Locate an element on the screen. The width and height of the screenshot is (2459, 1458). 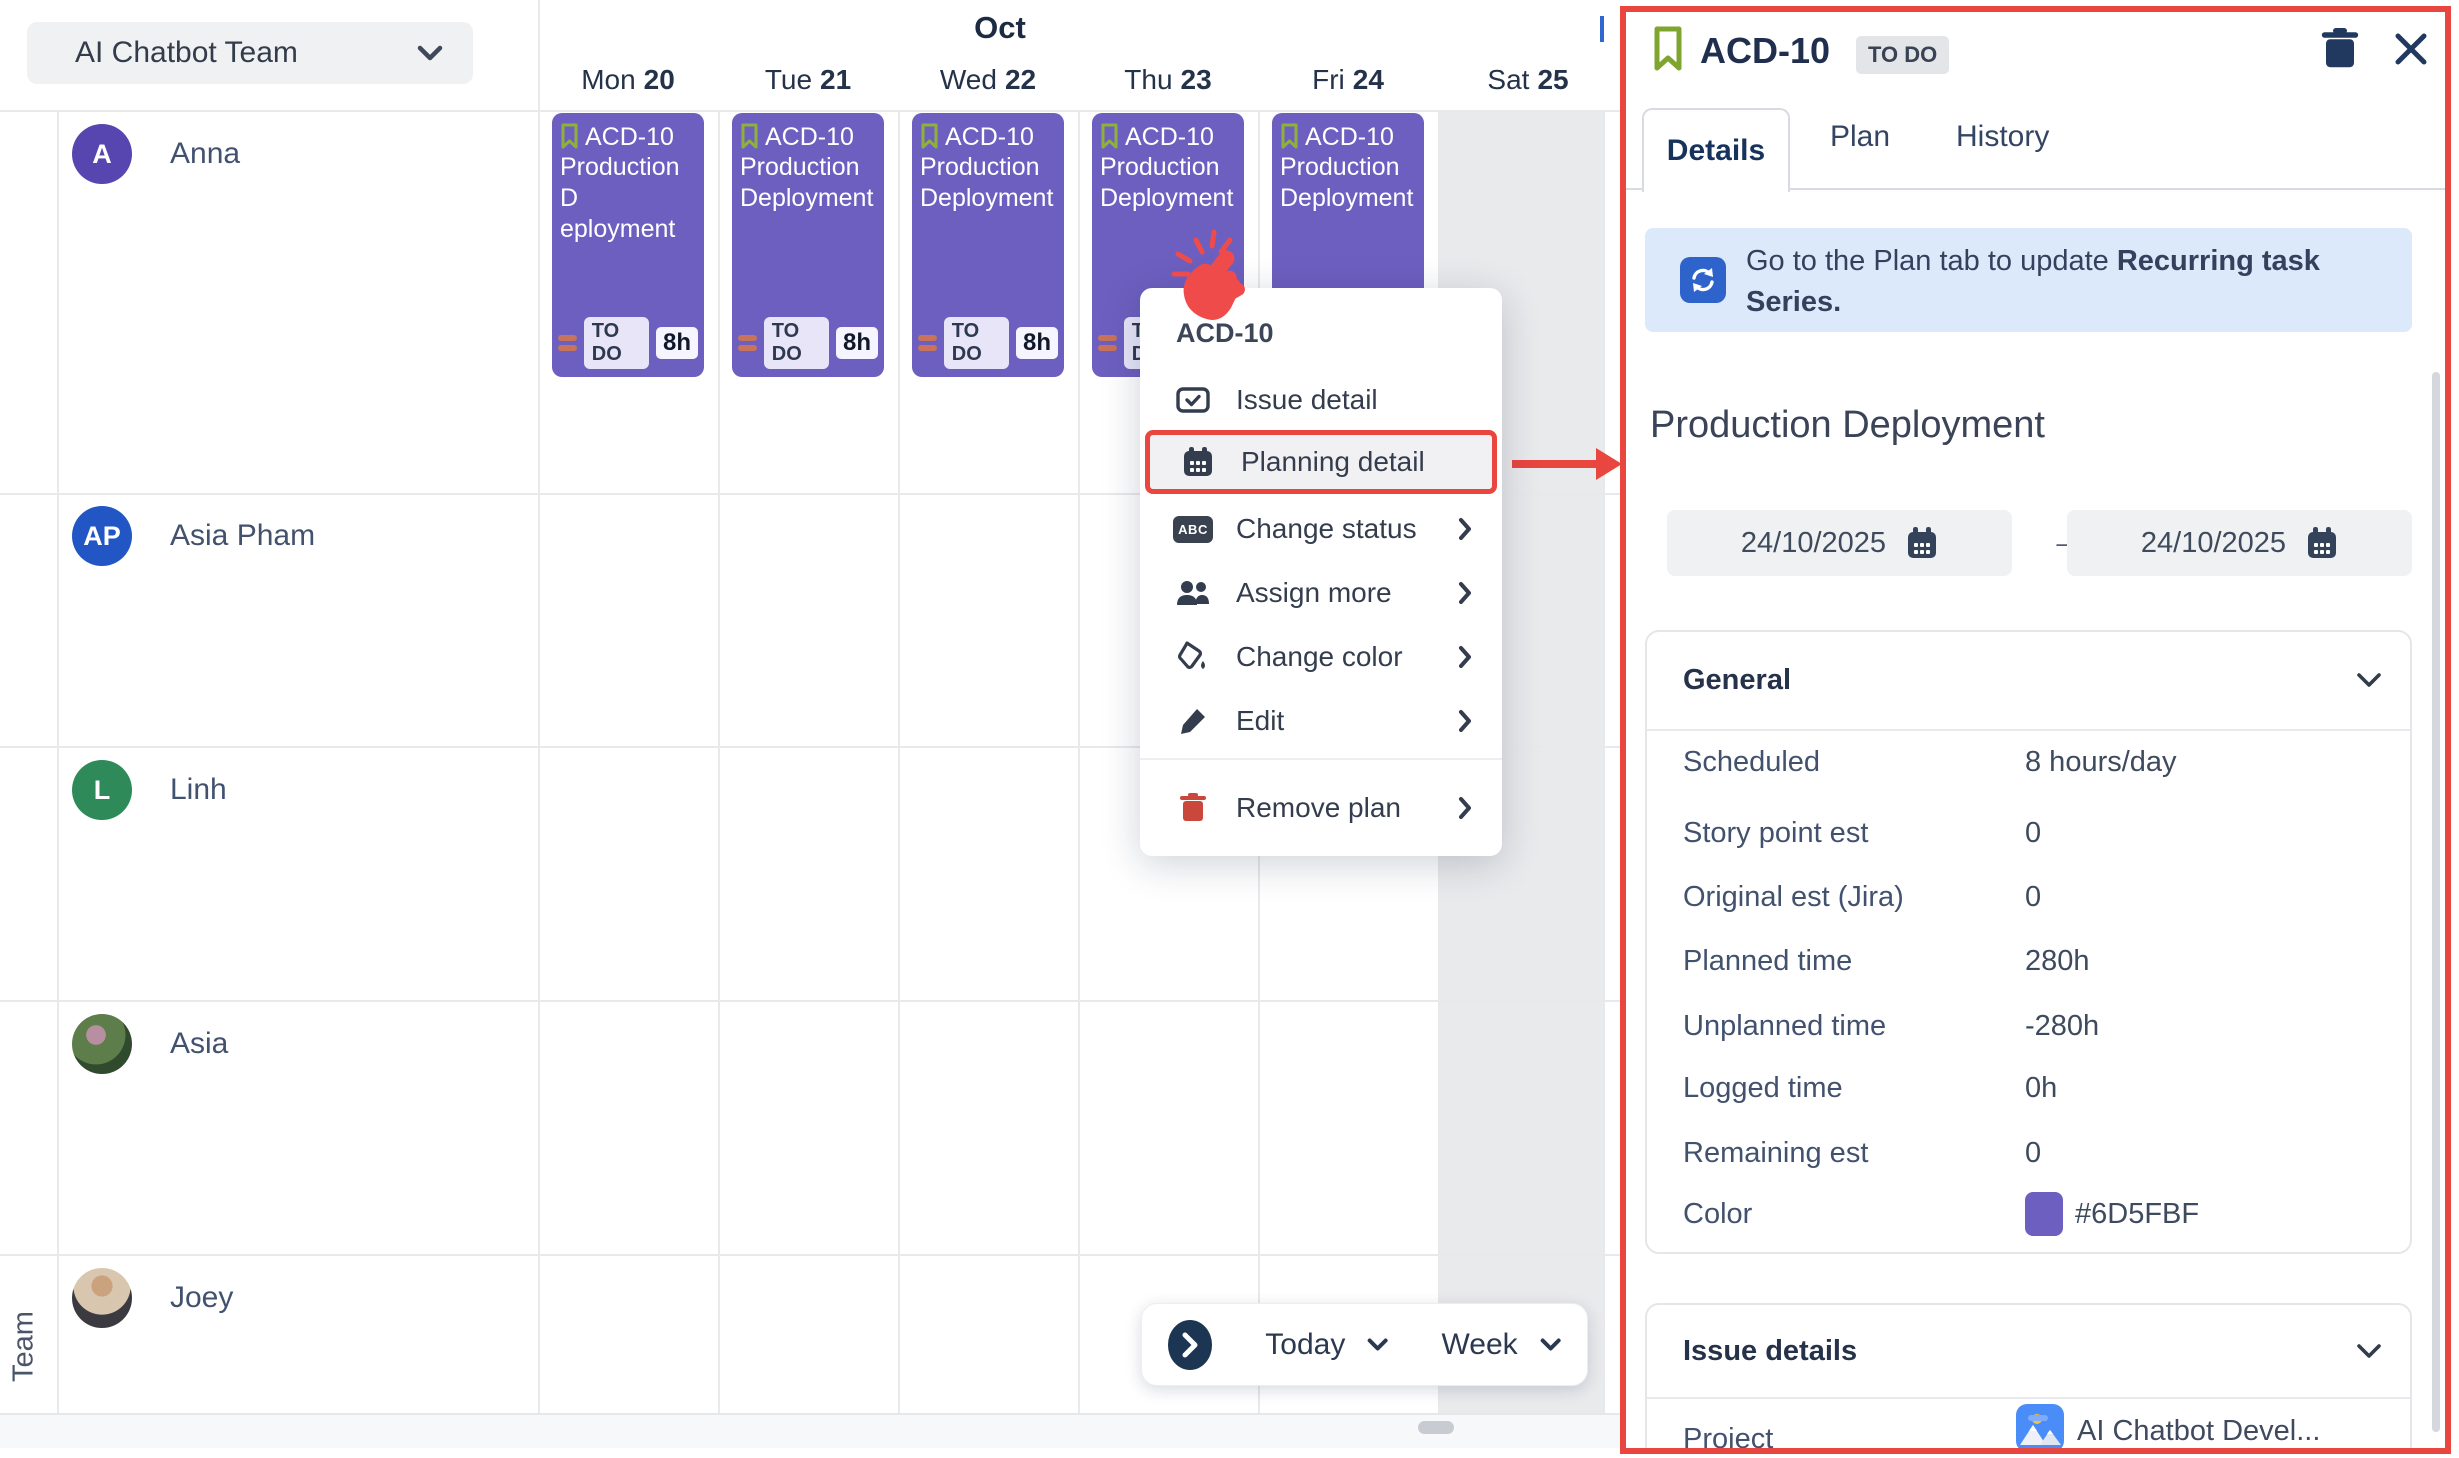
end-date-value: 24/10/2025 is located at coordinates (2213, 542).